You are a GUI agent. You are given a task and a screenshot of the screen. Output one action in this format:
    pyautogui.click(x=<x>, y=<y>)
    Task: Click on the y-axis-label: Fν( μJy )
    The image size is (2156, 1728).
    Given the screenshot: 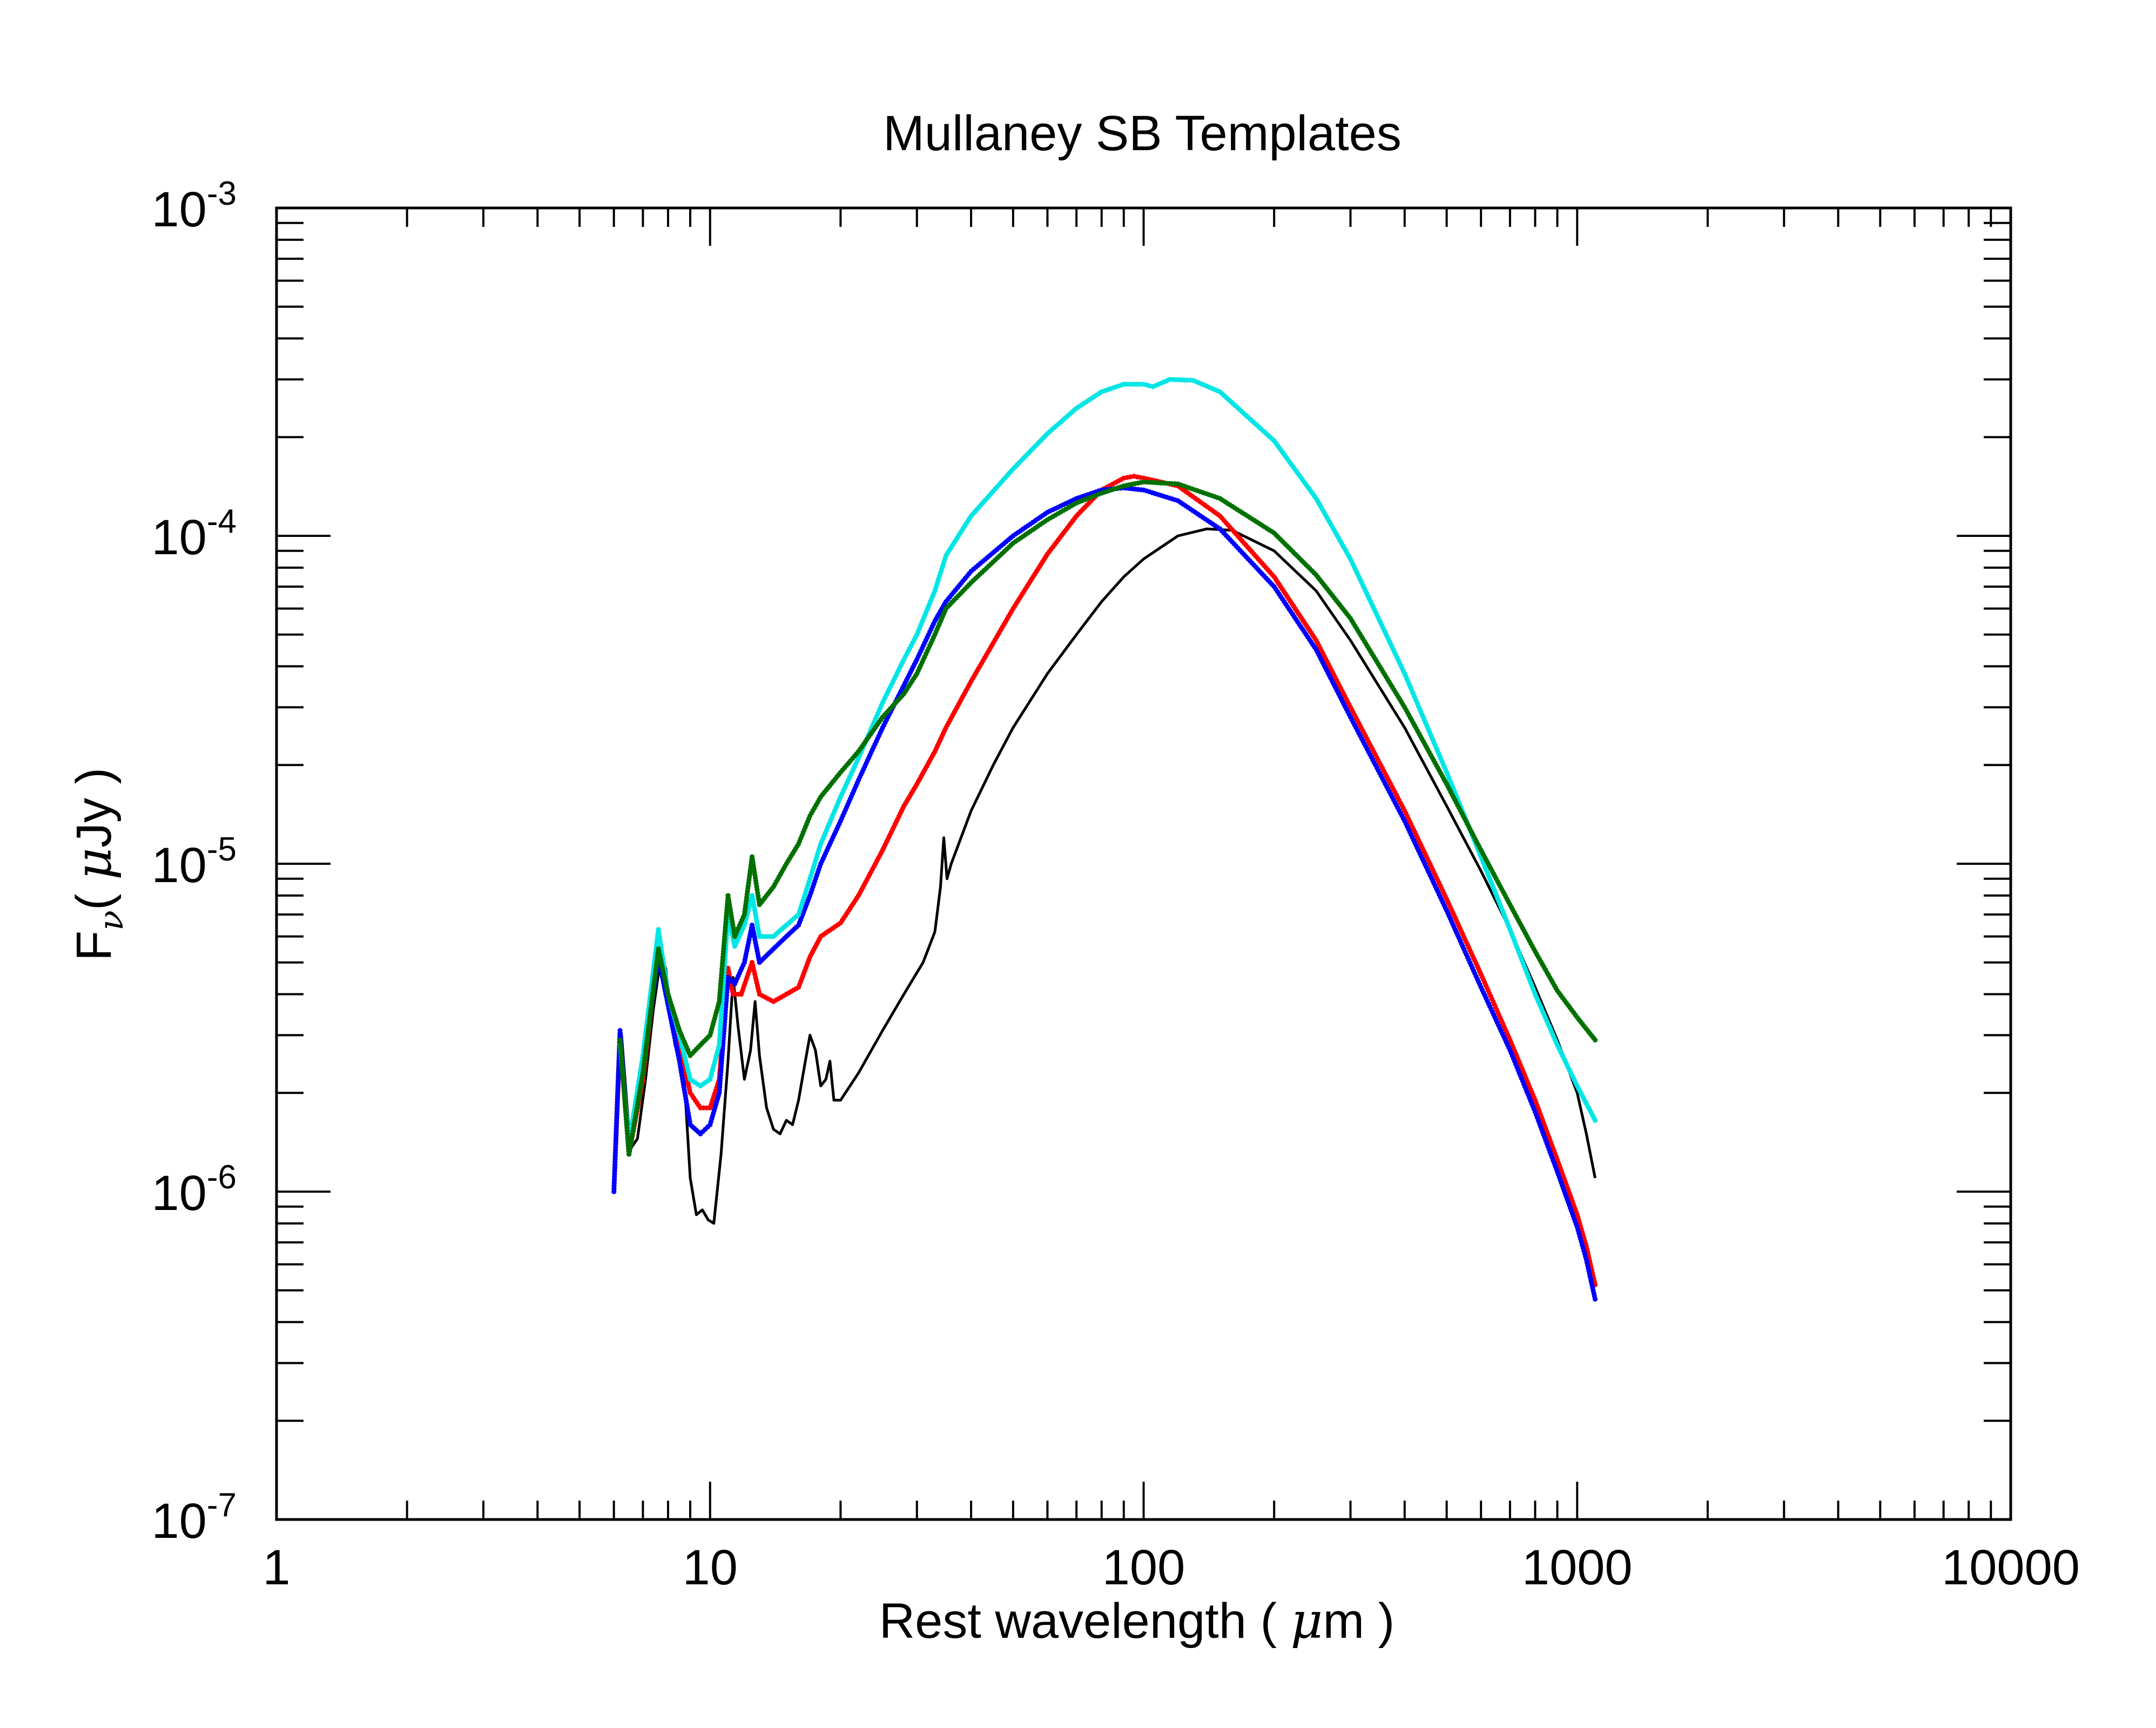 What is the action you would take?
    pyautogui.click(x=98, y=864)
    